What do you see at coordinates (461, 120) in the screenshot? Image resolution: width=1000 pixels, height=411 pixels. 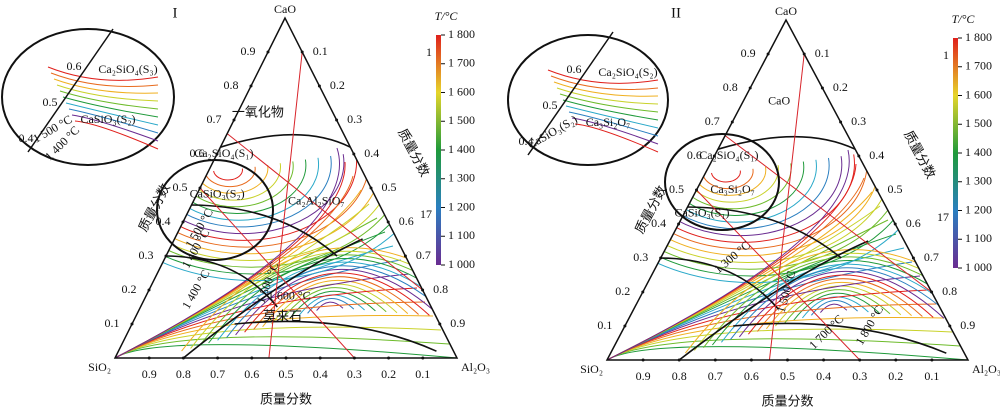 I see `colorbar-label: 1 500` at bounding box center [461, 120].